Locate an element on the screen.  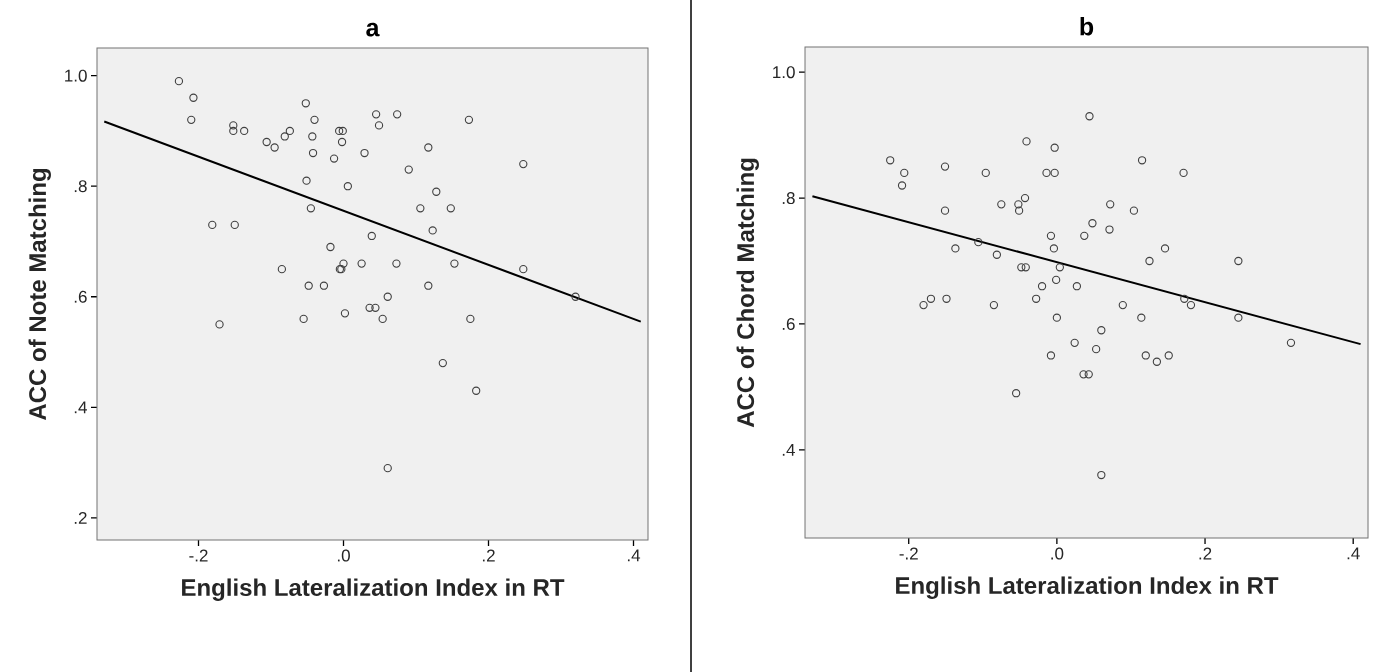
x-tick-label: .2 is located at coordinates (488, 555).